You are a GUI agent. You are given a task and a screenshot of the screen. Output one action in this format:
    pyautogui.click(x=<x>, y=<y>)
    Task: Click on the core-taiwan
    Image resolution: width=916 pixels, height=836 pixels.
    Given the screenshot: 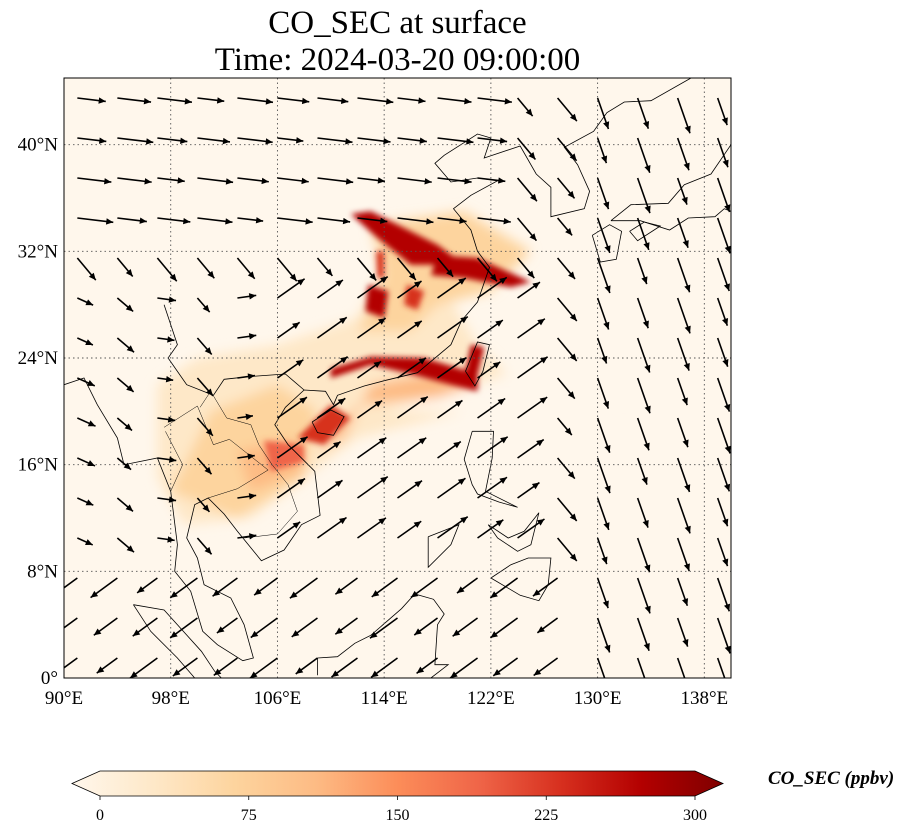 What is the action you would take?
    pyautogui.click(x=474, y=364)
    